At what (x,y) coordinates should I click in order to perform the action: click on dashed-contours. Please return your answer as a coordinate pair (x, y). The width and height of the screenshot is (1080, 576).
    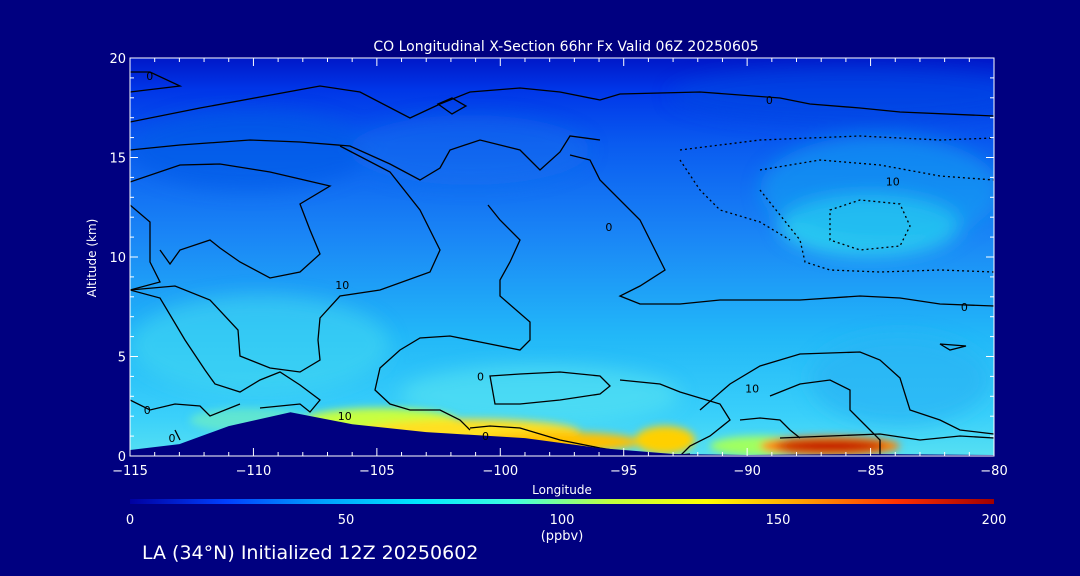
    Looking at the image, I should click on (836, 204).